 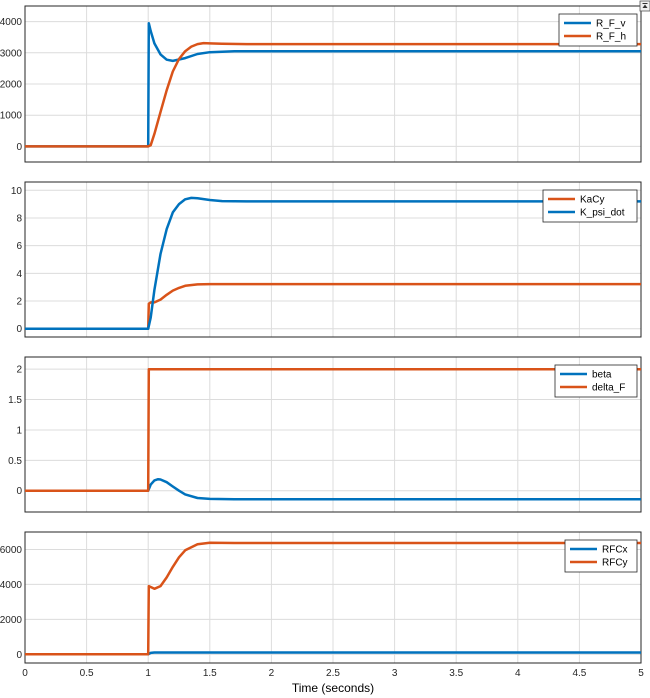 What do you see at coordinates (644, 6) in the screenshot?
I see `pin-icon` at bounding box center [644, 6].